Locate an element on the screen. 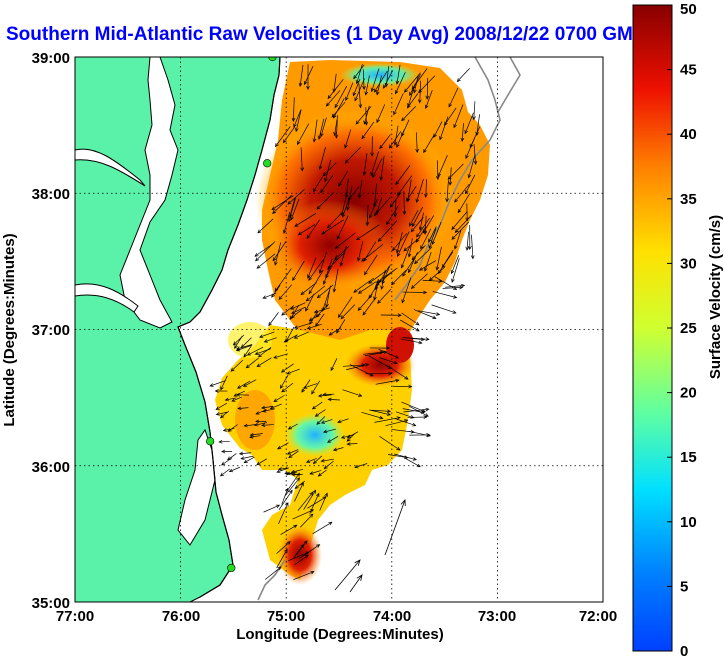 The height and width of the screenshot is (659, 724). colorbar-tick-label: 10 is located at coordinates (688, 522).